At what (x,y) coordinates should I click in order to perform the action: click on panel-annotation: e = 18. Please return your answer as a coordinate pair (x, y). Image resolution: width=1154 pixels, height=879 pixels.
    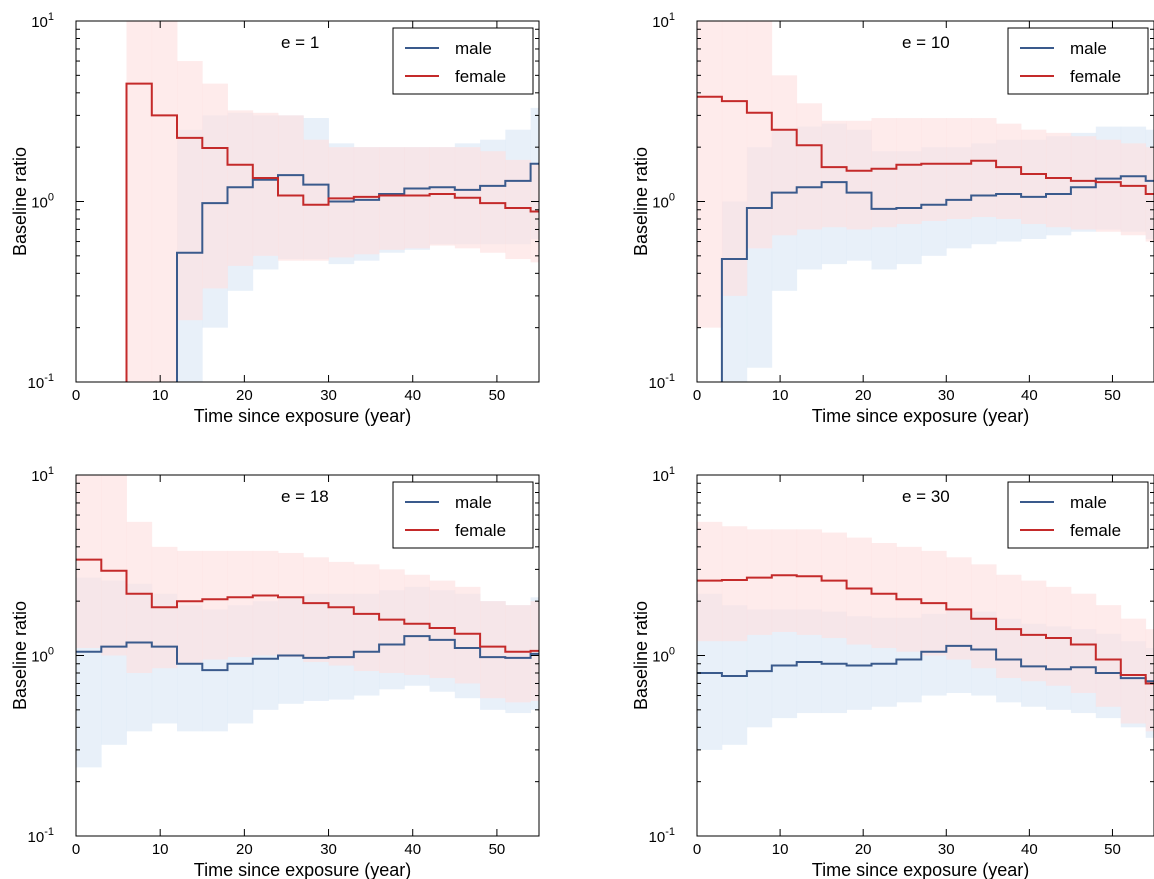
    Looking at the image, I should click on (305, 496).